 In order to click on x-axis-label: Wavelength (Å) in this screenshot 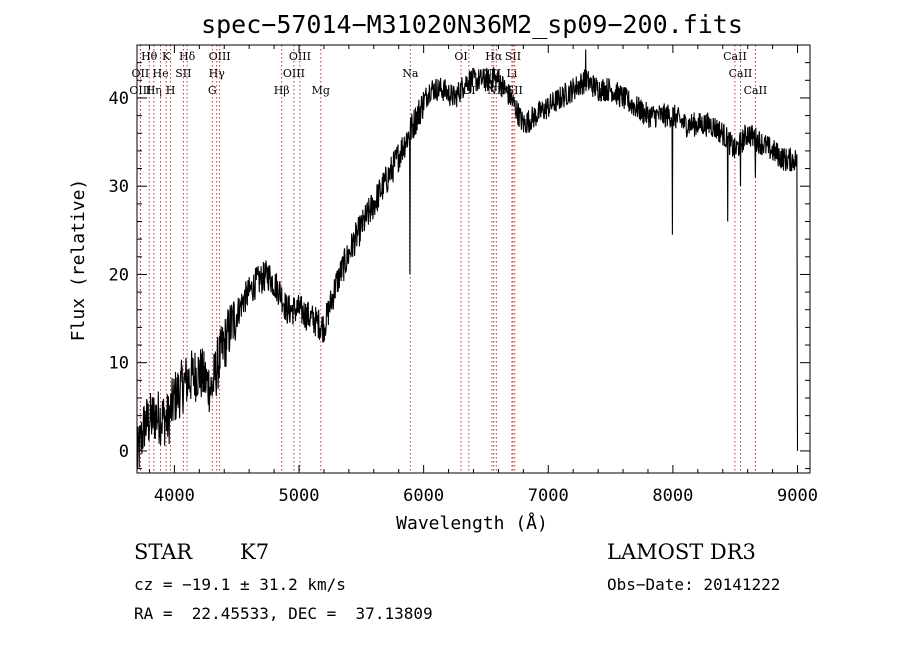, I will do `click(472, 523)`.